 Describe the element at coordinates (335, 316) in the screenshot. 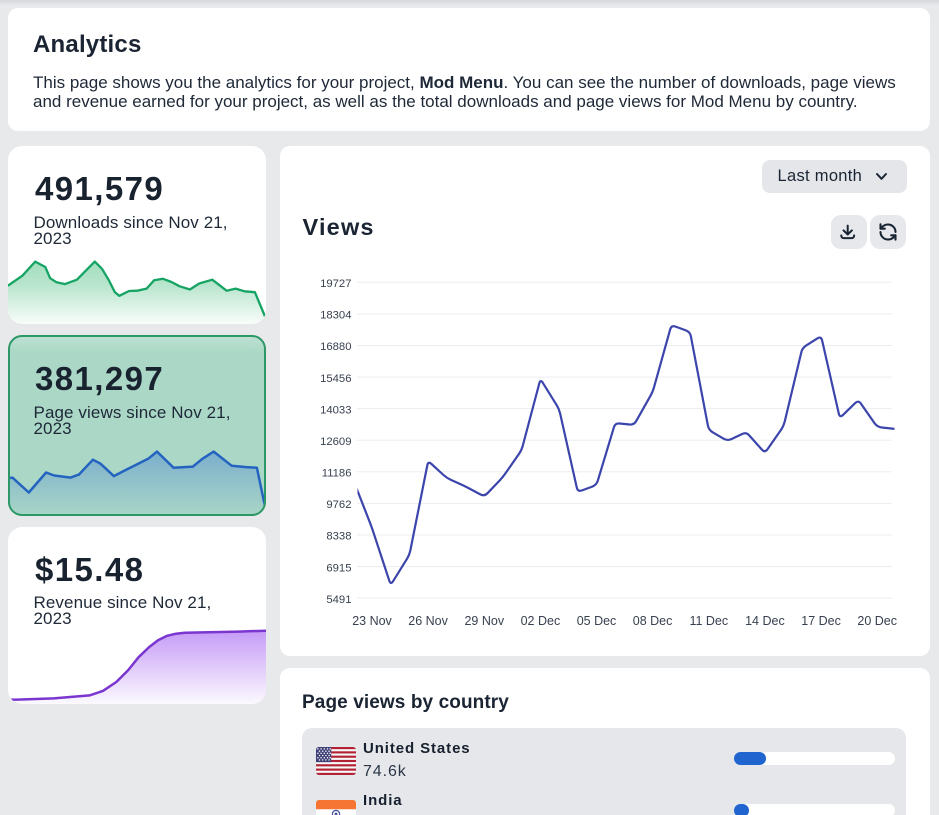

I see `svg-text: 18304` at that location.